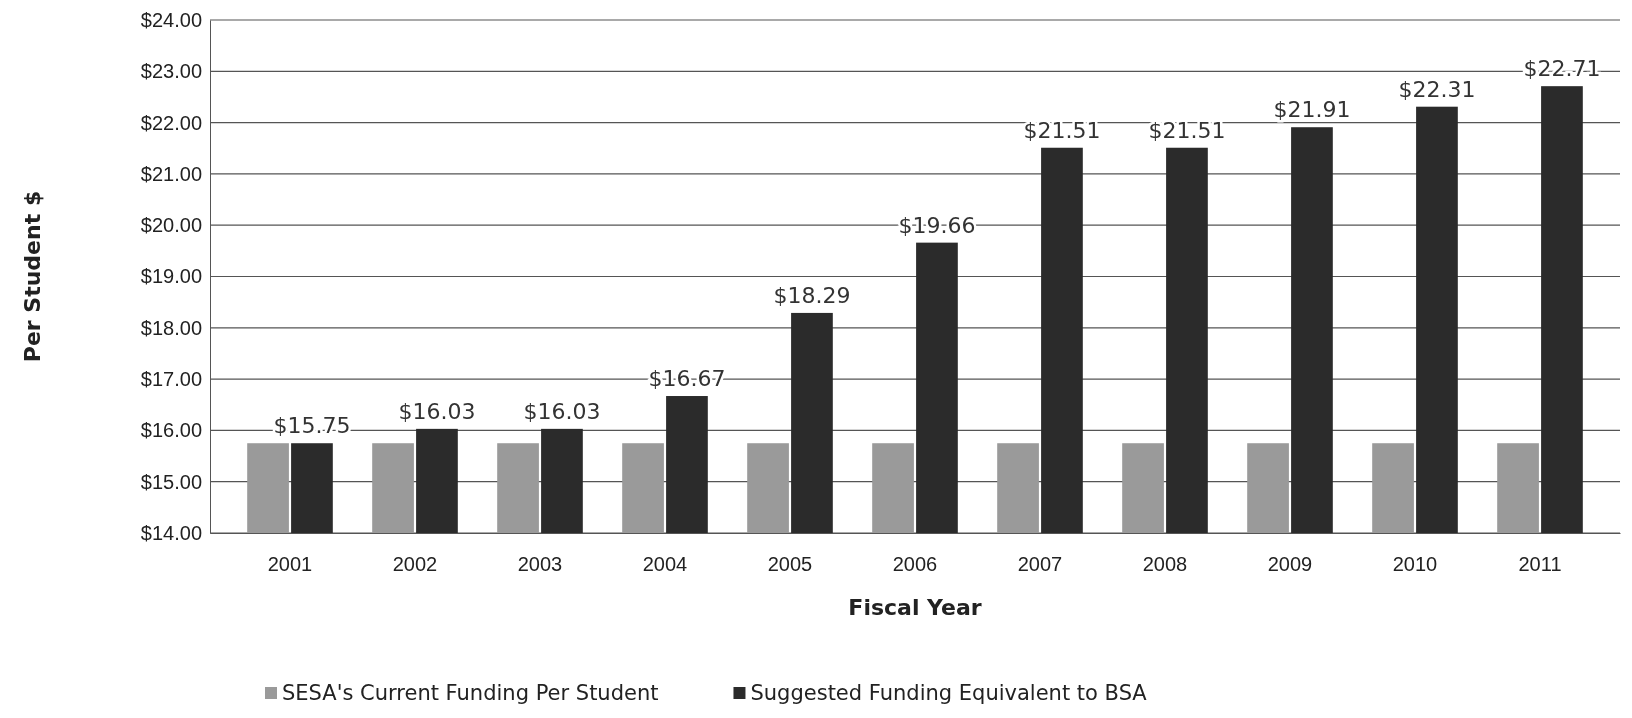 The image size is (1632, 718). I want to click on legend-label: SESA's Current Funding Per Student, so click(470, 693).